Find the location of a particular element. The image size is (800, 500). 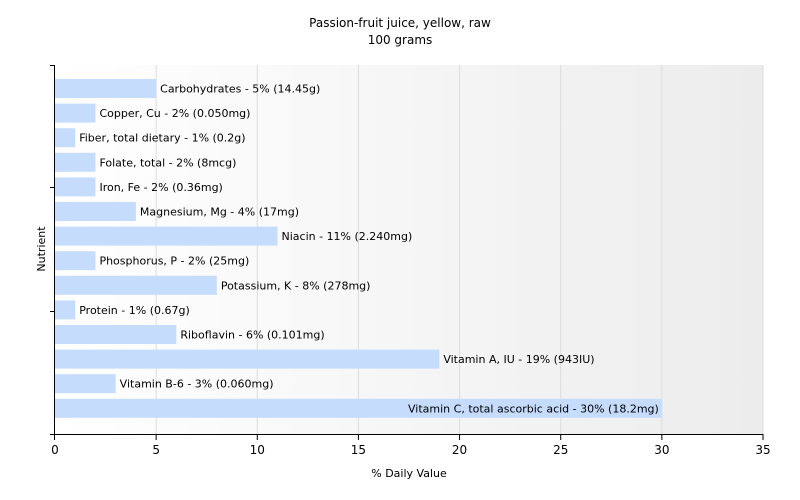

x-tick-label: 0 is located at coordinates (55, 450).